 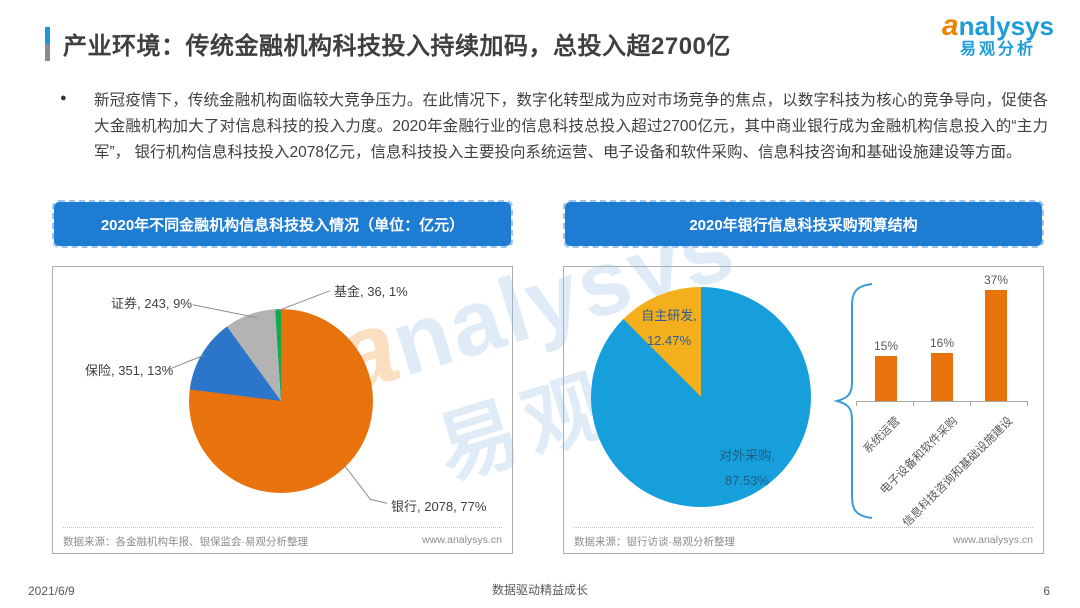 I want to click on bar-group-consulting-infra: 37%, so click(x=996, y=337).